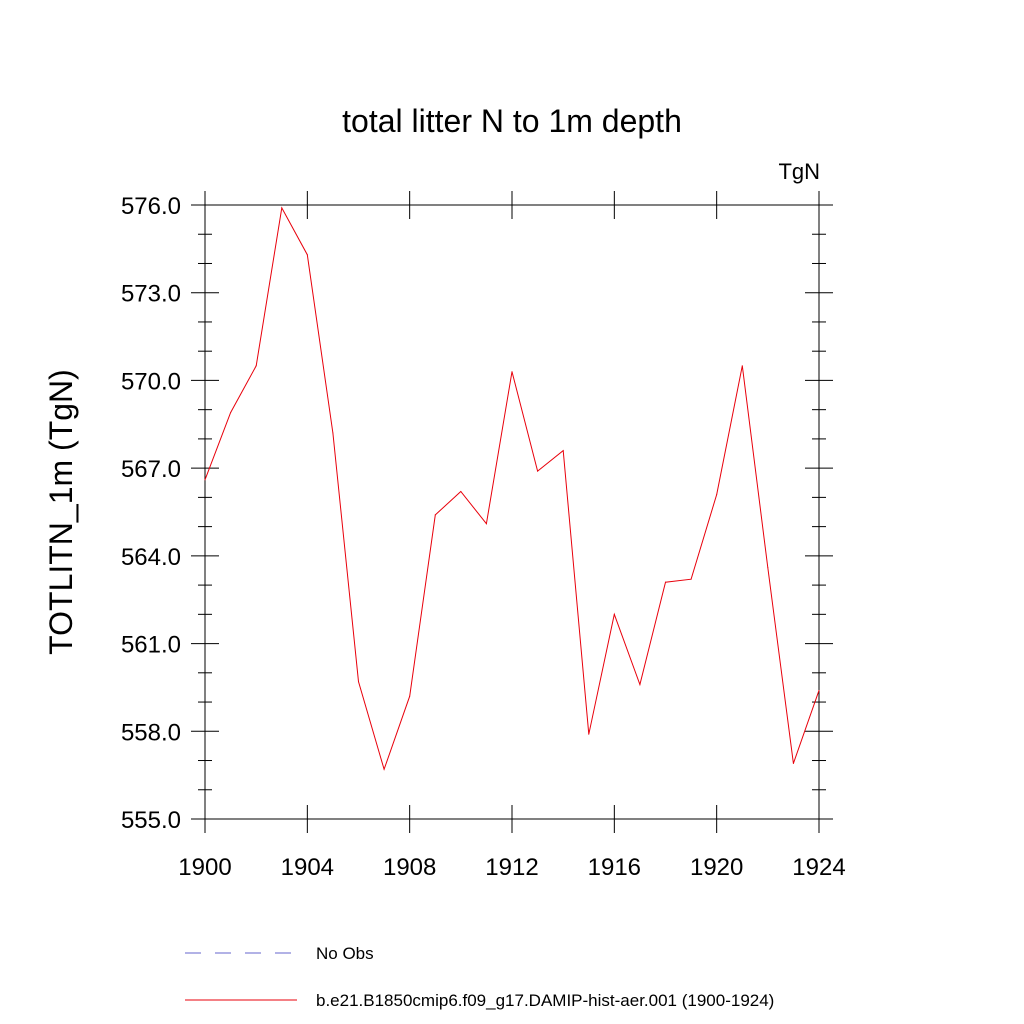  I want to click on y-tick-label: 561.0, so click(151, 645).